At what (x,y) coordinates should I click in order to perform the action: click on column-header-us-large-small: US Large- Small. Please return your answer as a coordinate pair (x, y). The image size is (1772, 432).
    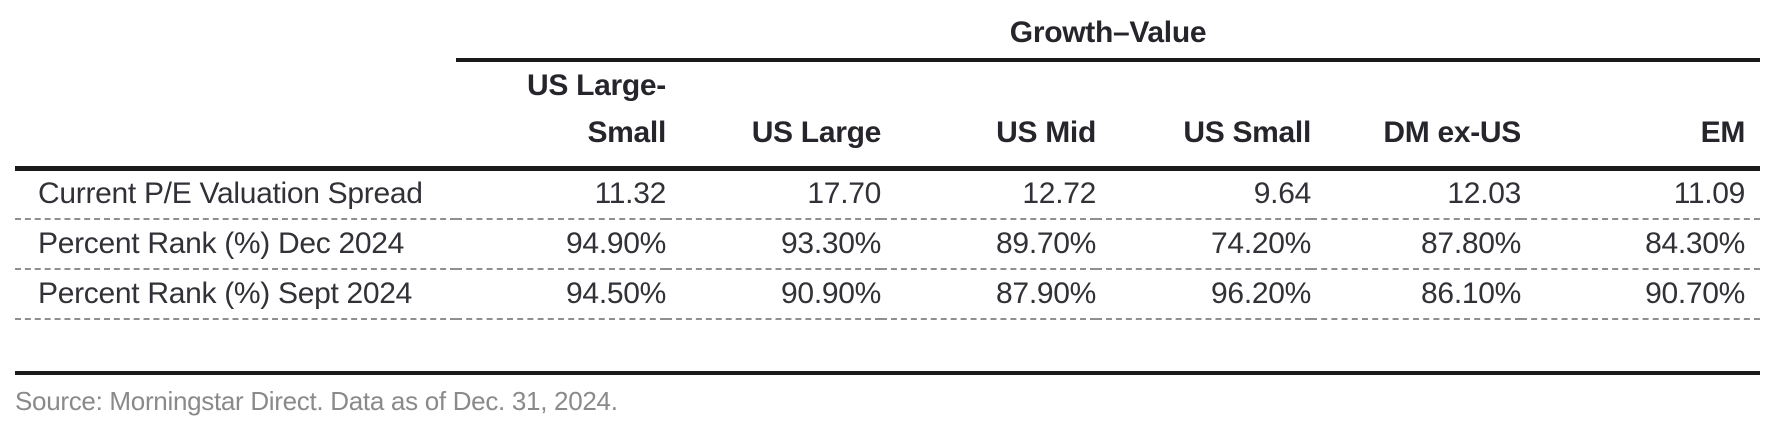
    Looking at the image, I should click on (561, 115).